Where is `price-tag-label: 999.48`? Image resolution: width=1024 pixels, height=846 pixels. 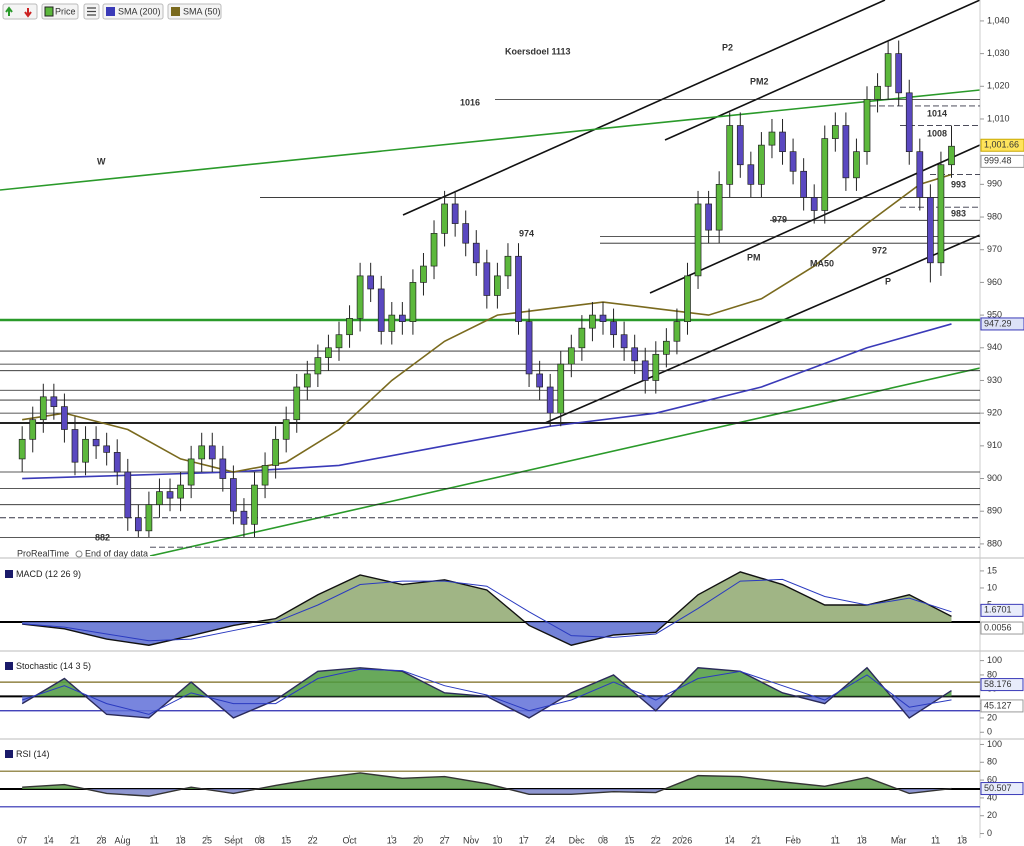
price-tag-label: 999.48 is located at coordinates (998, 161).